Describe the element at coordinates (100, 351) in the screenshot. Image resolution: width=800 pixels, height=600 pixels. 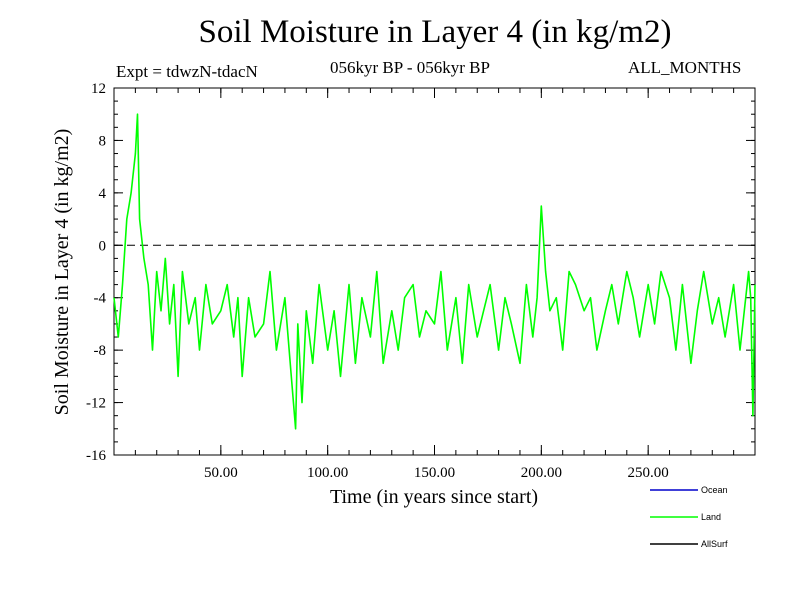
I see `y-tick-label: -8` at that location.